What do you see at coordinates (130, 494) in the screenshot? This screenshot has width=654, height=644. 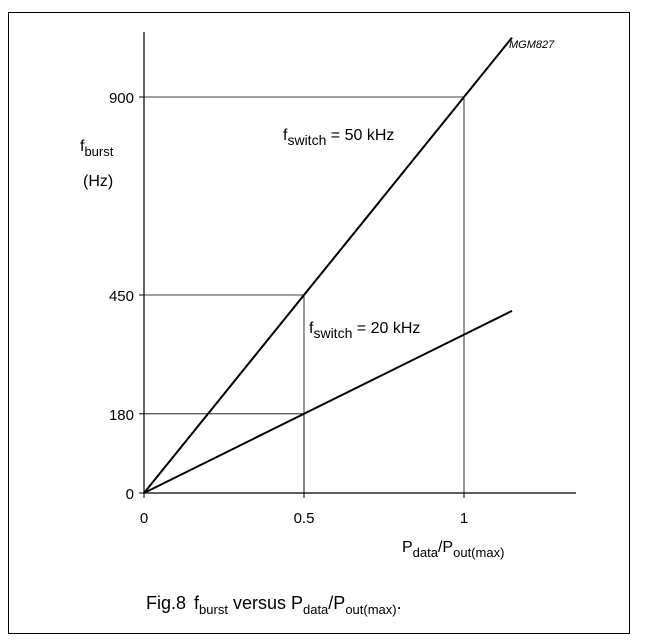 I see `y-tick-label-0: 0` at bounding box center [130, 494].